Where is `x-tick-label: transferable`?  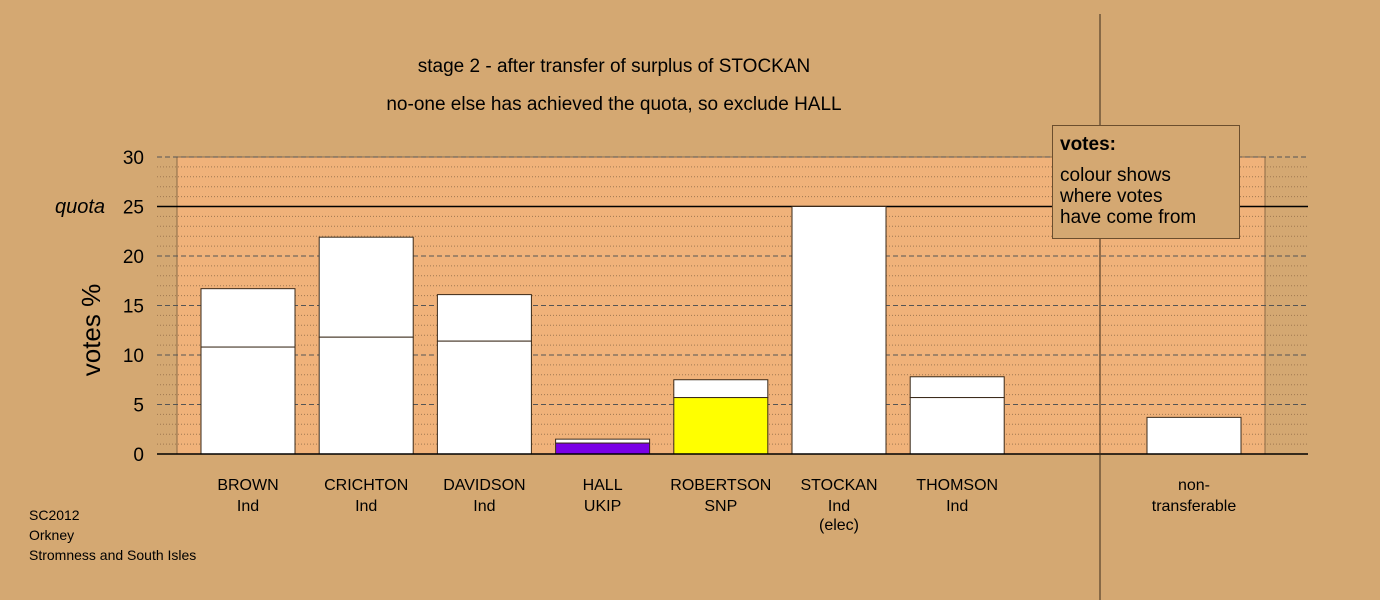 x-tick-label: transferable is located at coordinates (1194, 506).